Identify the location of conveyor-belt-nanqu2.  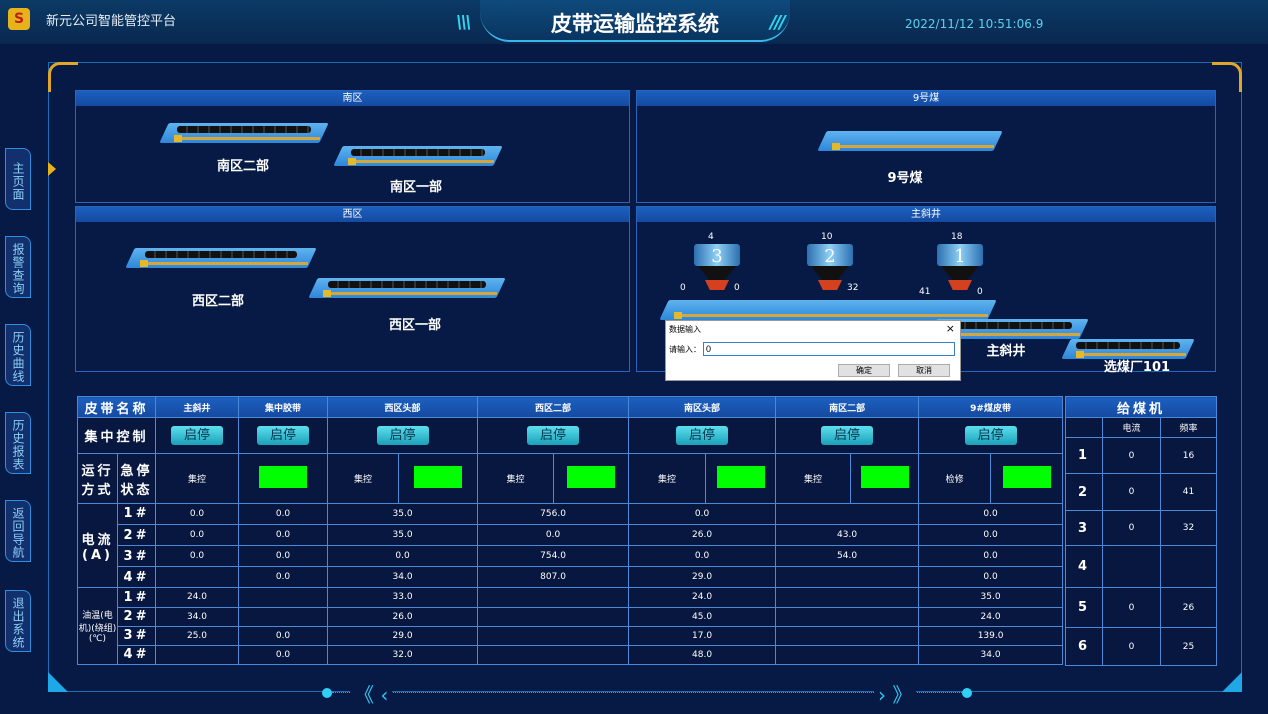
(244, 133).